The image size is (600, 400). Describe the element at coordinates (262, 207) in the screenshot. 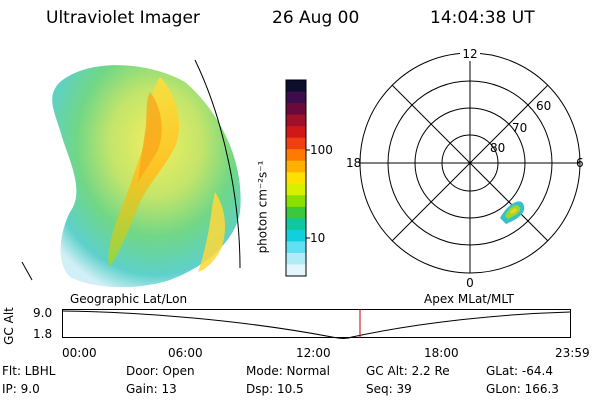

I see `colorbar-label: photon cm⁻²s⁻¹` at that location.